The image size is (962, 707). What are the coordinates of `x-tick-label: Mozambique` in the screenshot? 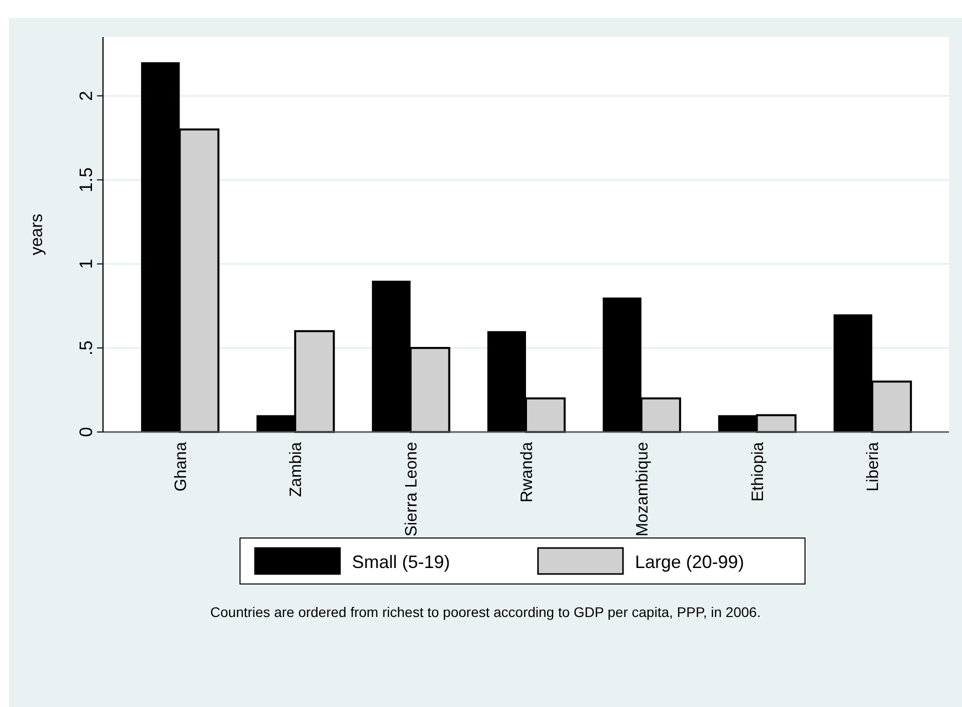 It's located at (642, 489).